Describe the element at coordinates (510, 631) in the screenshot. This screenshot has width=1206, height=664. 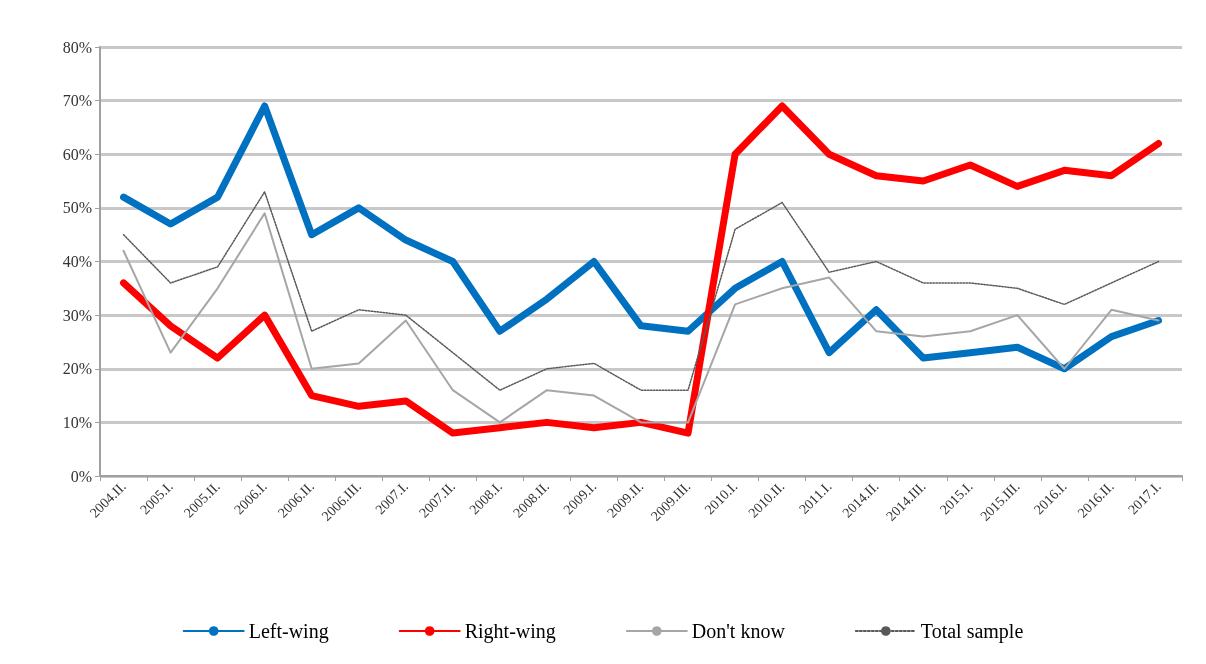
I see `legend-label: Right-wing` at that location.